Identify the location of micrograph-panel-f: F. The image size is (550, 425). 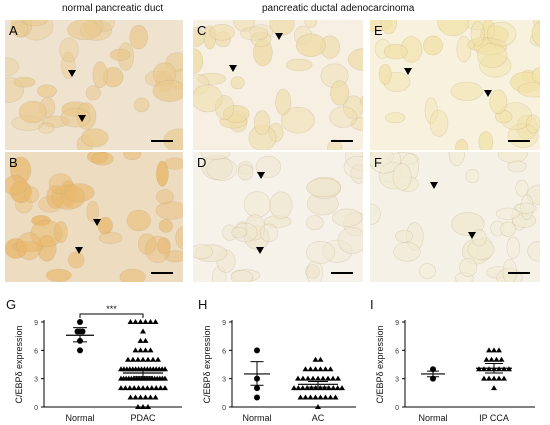
(455, 217).